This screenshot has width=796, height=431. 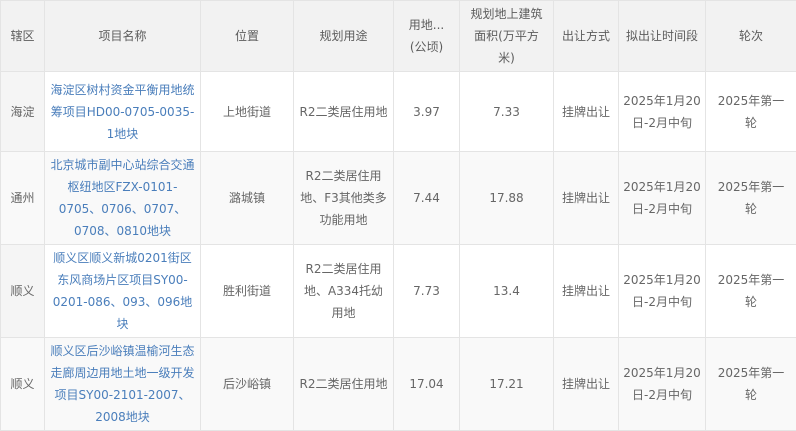 What do you see at coordinates (586, 36) in the screenshot?
I see `column-header-method: 出让方式` at bounding box center [586, 36].